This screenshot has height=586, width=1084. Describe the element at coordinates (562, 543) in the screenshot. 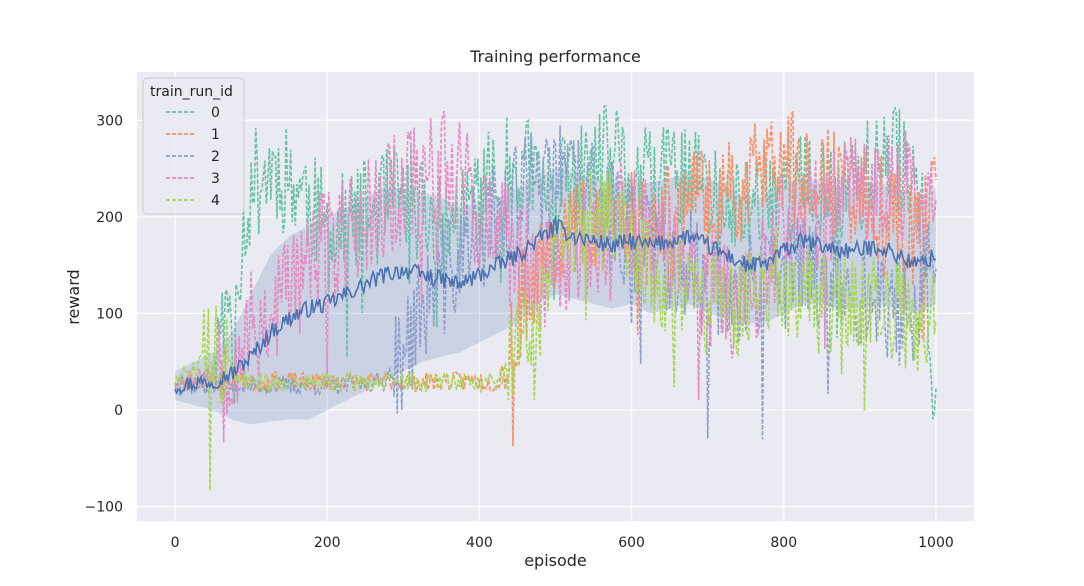

I see `x-axis-ticks: 0 200 400 600 800 1000` at that location.